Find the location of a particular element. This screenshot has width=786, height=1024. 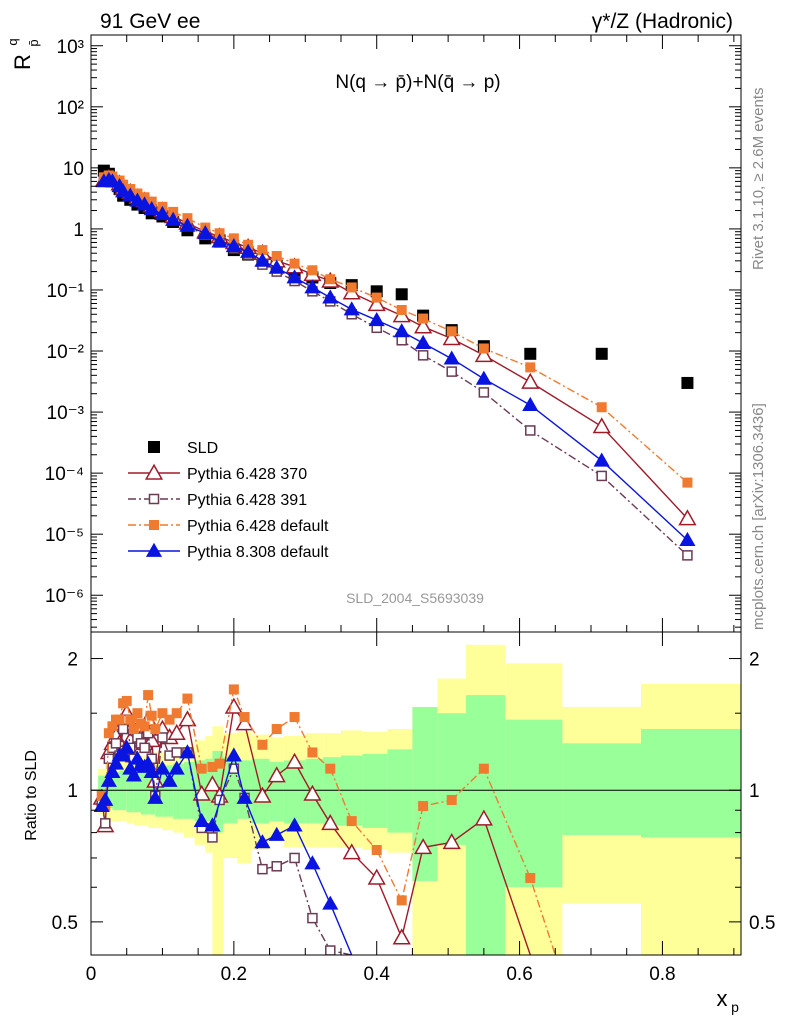

y-axis-title-main-base: R is located at coordinates (22, 62).